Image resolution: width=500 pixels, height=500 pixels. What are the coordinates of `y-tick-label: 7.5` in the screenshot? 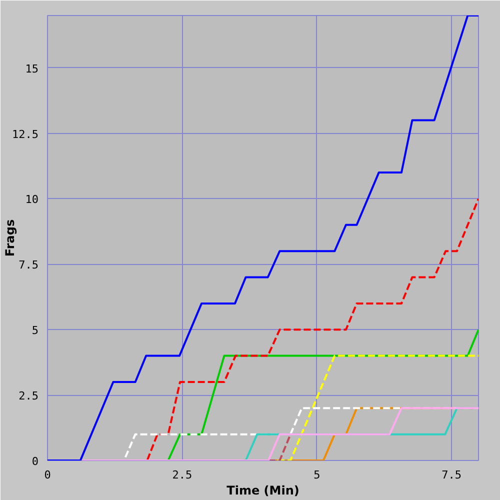 It's located at (28, 265).